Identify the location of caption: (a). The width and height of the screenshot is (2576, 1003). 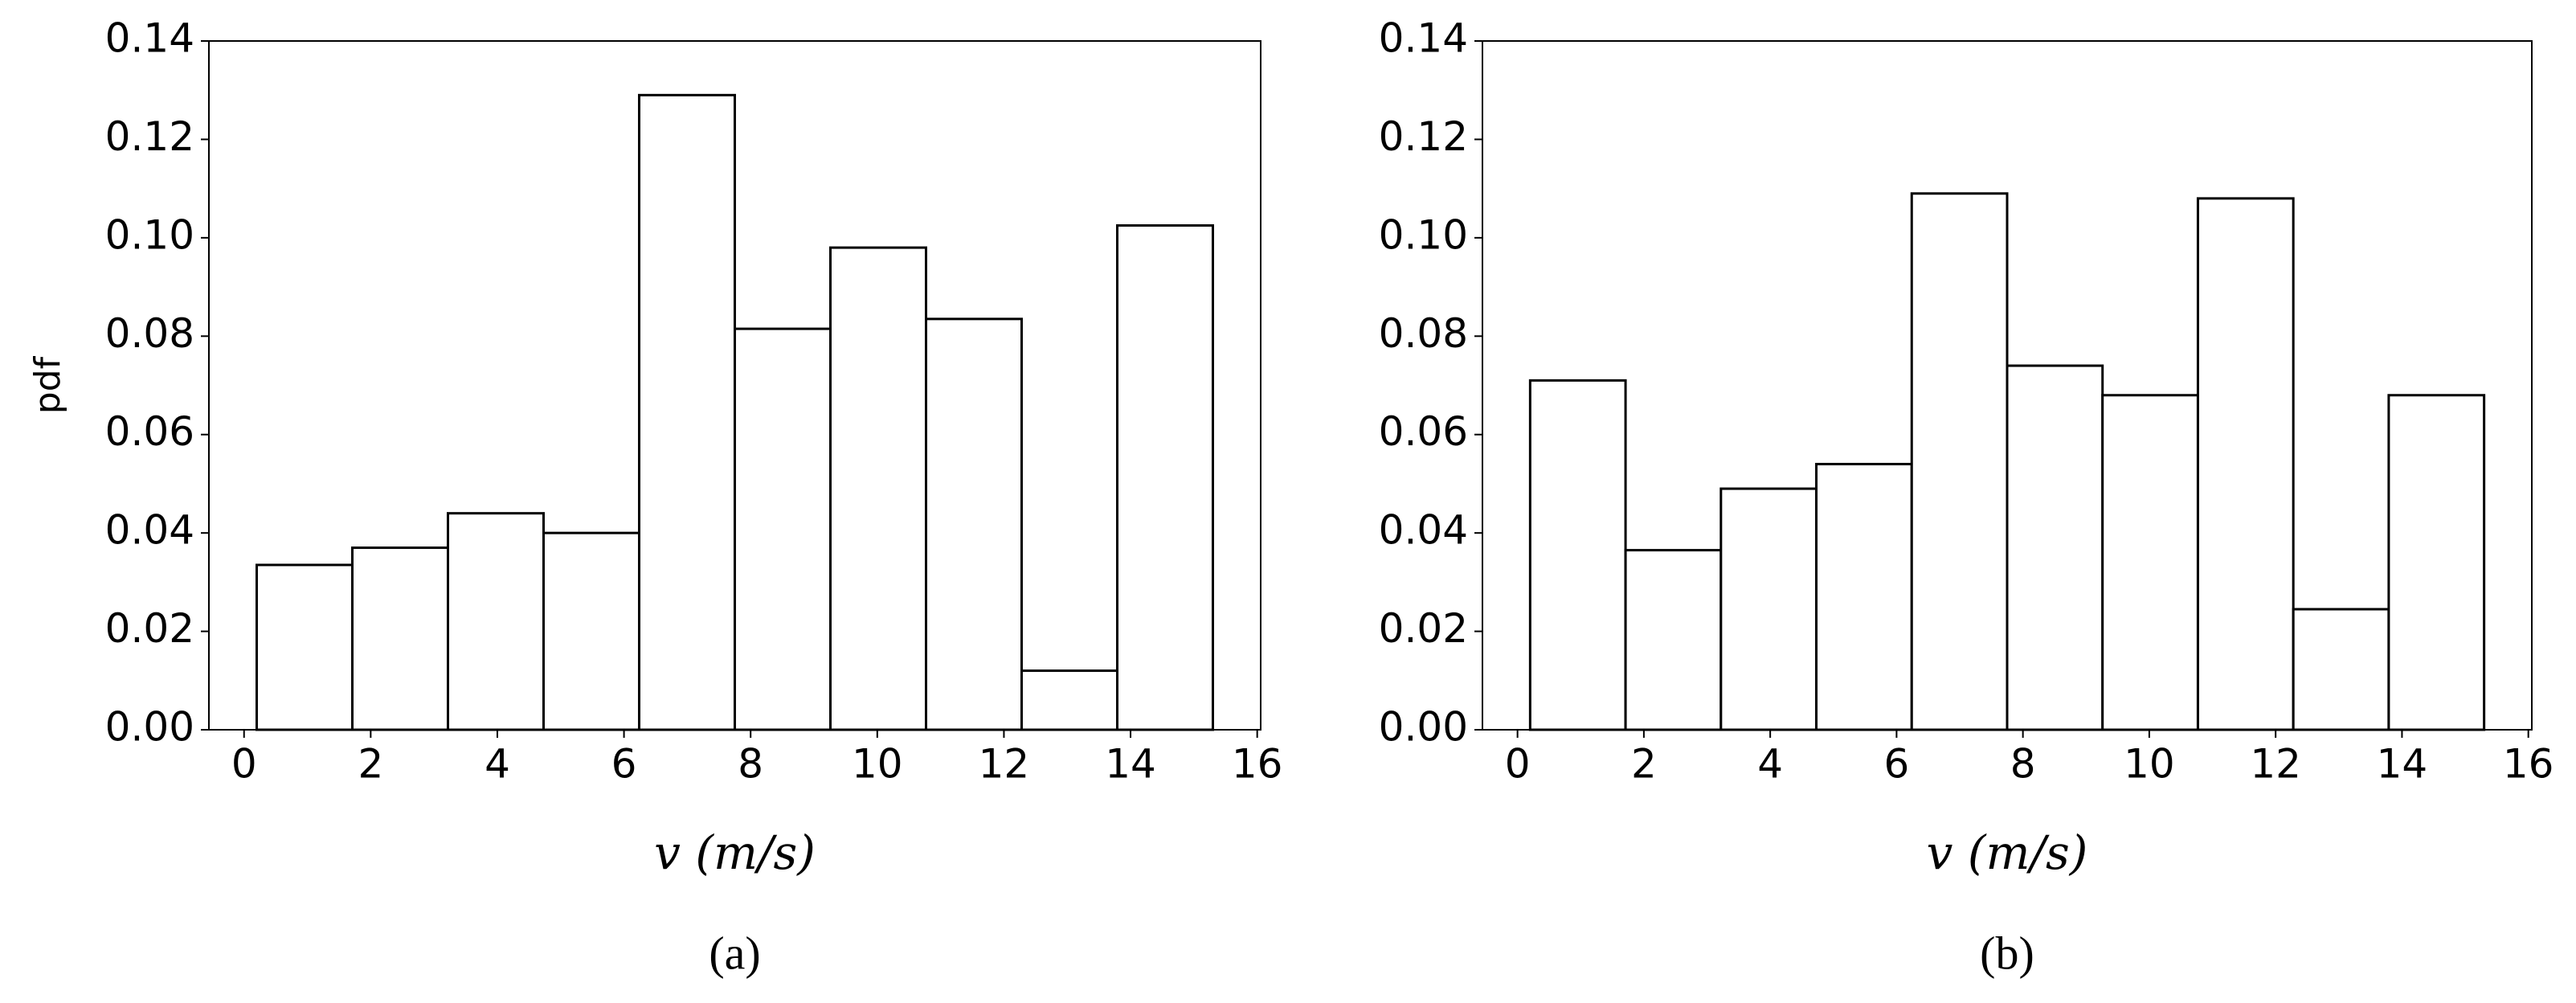
(734, 953).